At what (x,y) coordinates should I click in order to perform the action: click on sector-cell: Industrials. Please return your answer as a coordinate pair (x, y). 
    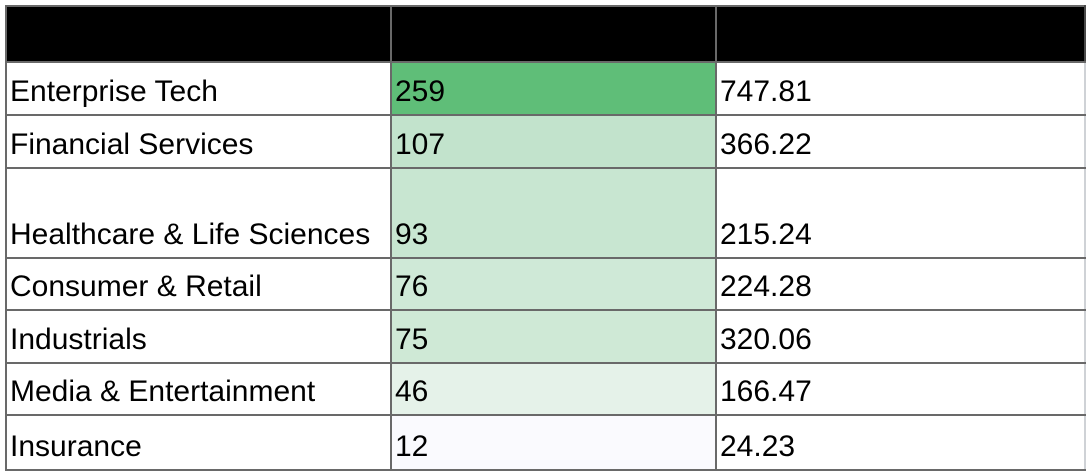
    Looking at the image, I should click on (198, 336).